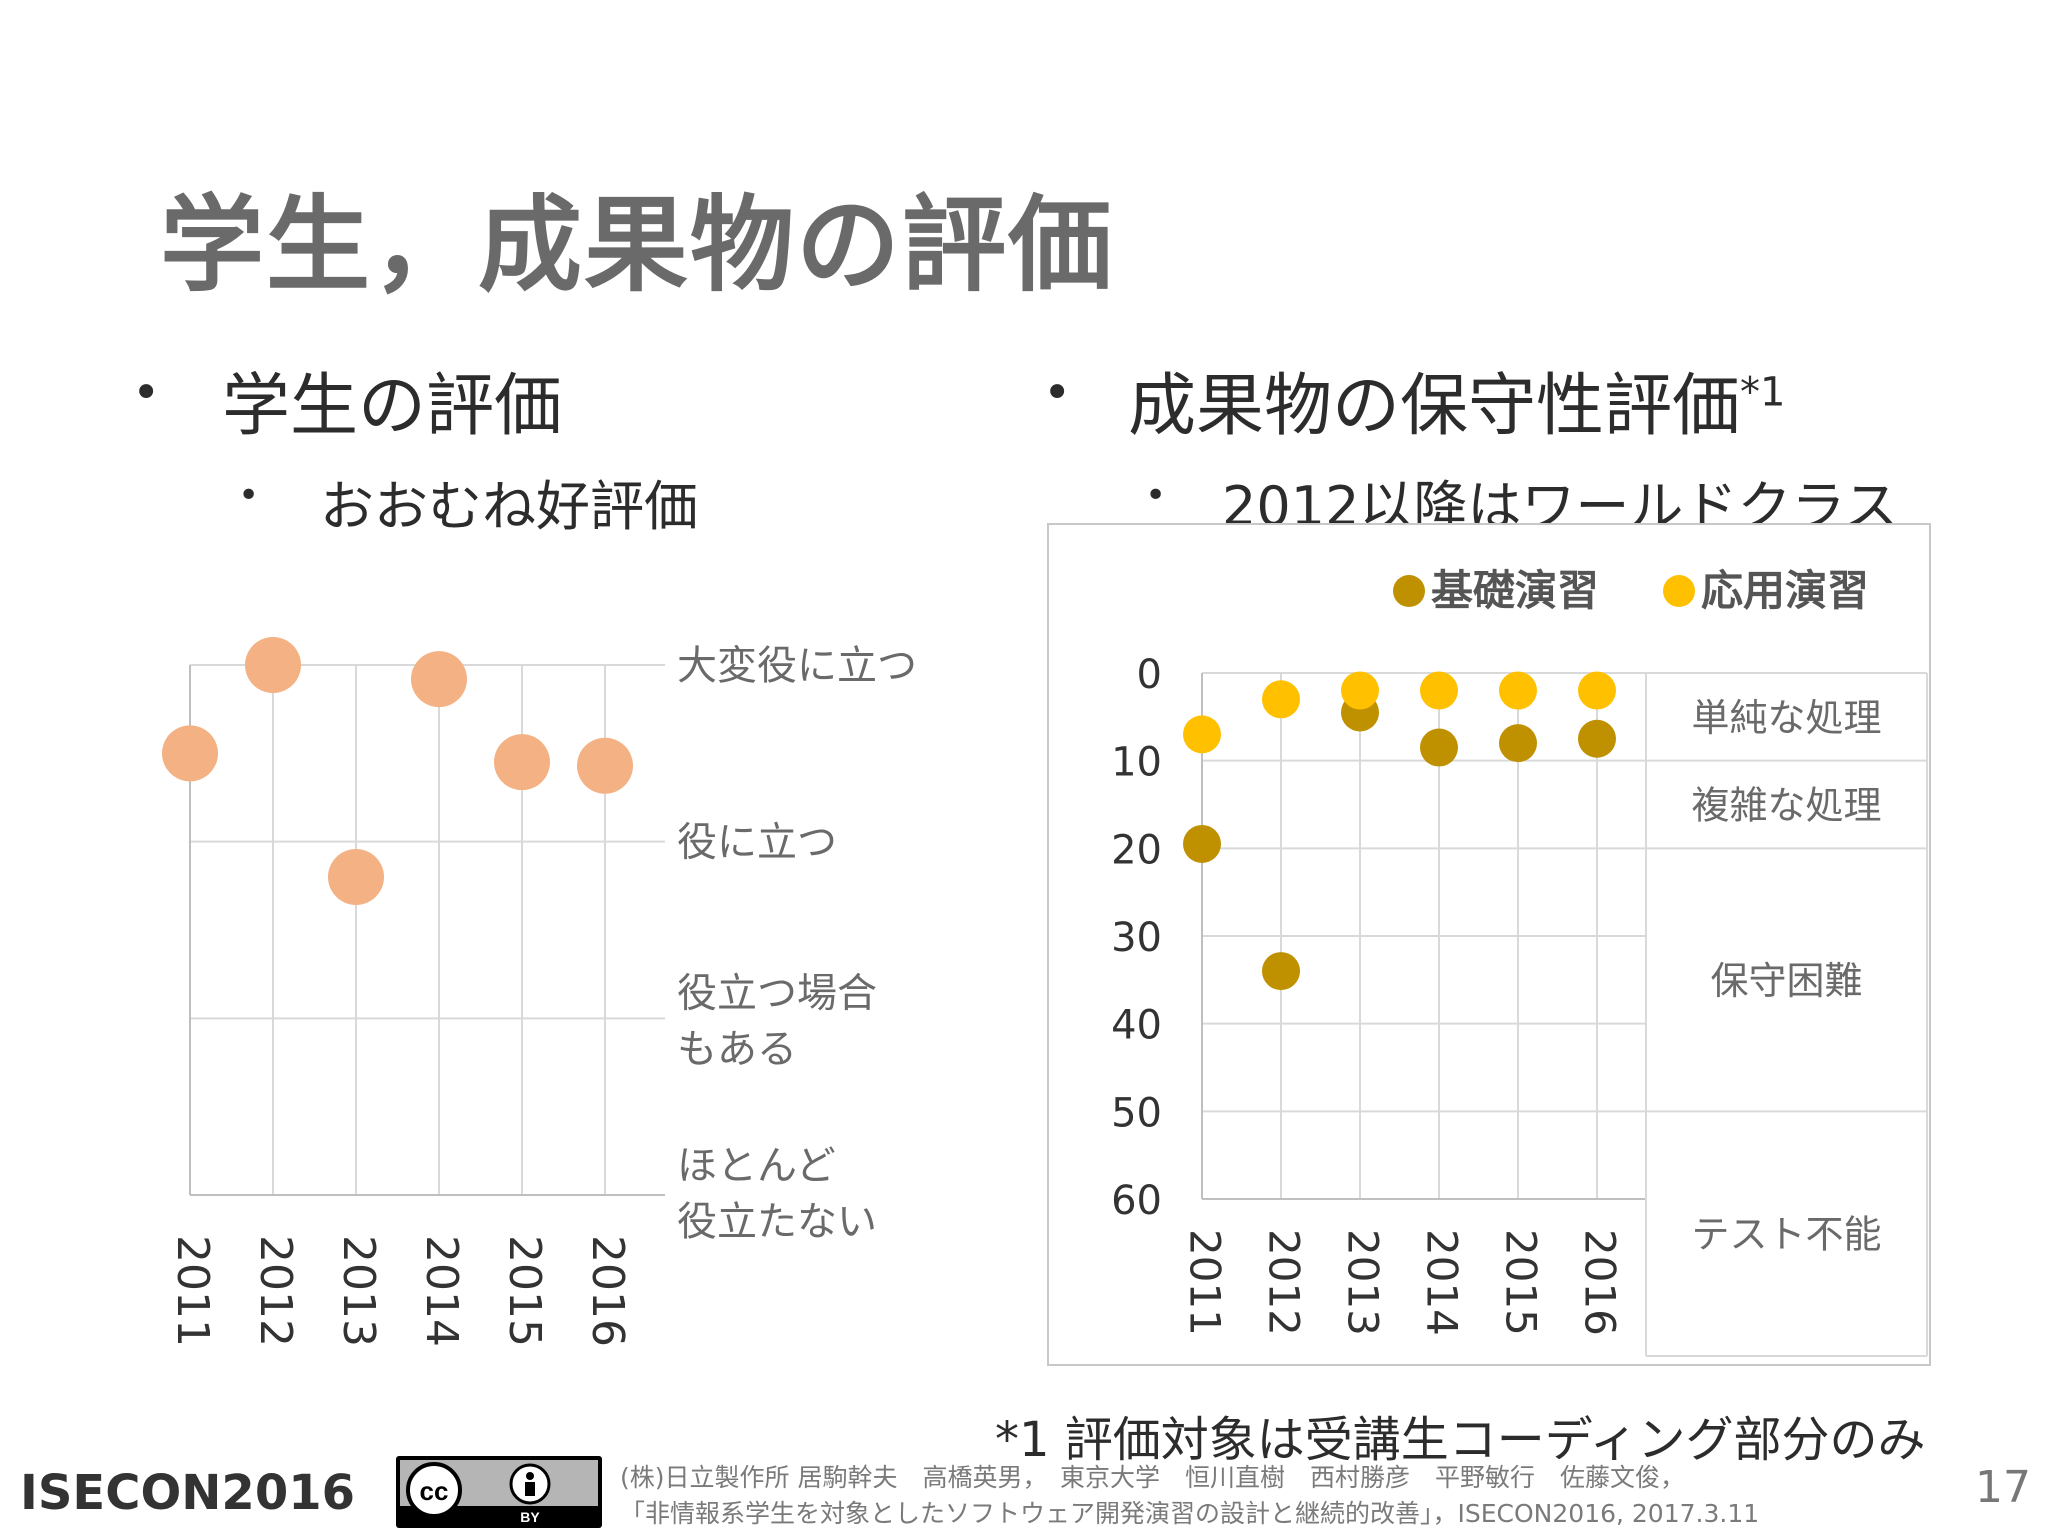 The width and height of the screenshot is (2048, 1536). What do you see at coordinates (1149, 675) in the screenshot?
I see `y-tick-label: 0` at bounding box center [1149, 675].